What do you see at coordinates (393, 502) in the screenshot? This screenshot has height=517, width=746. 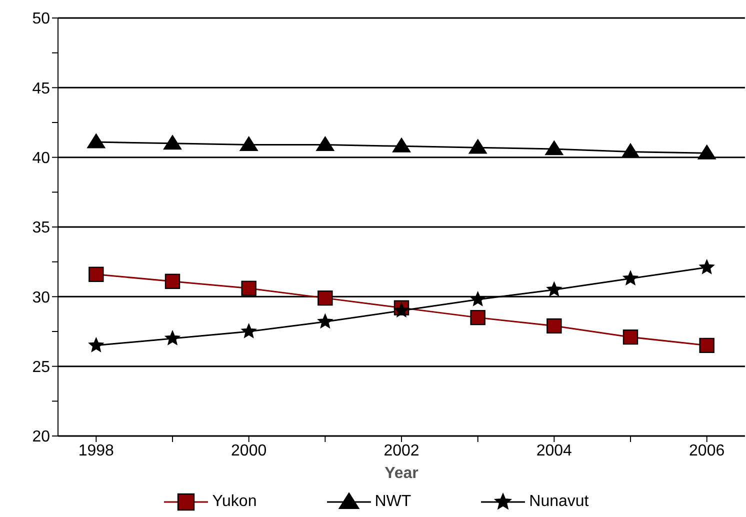 I see `legend-label: NWT` at bounding box center [393, 502].